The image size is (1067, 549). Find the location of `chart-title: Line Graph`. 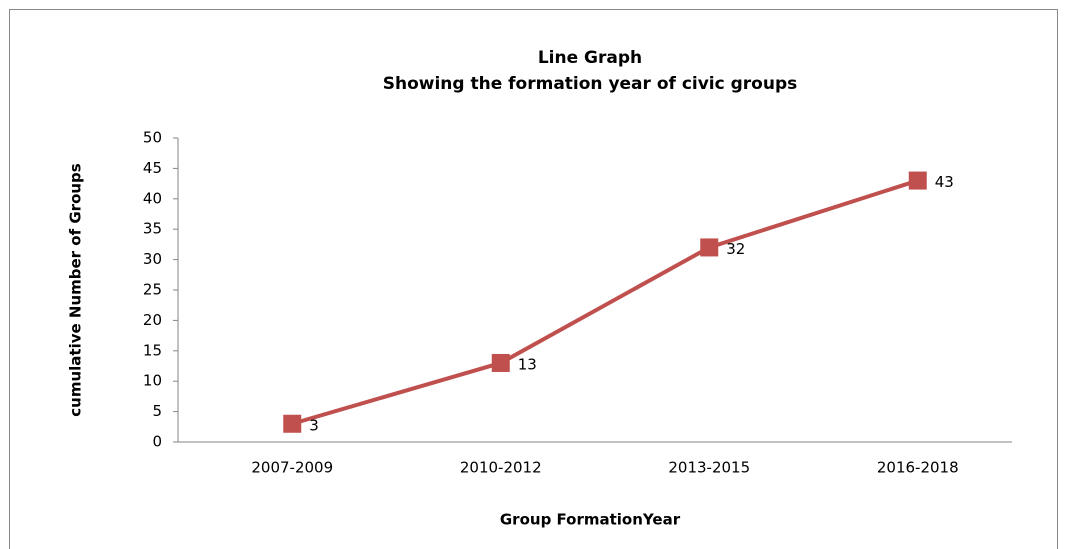

chart-title: Line Graph is located at coordinates (590, 58).